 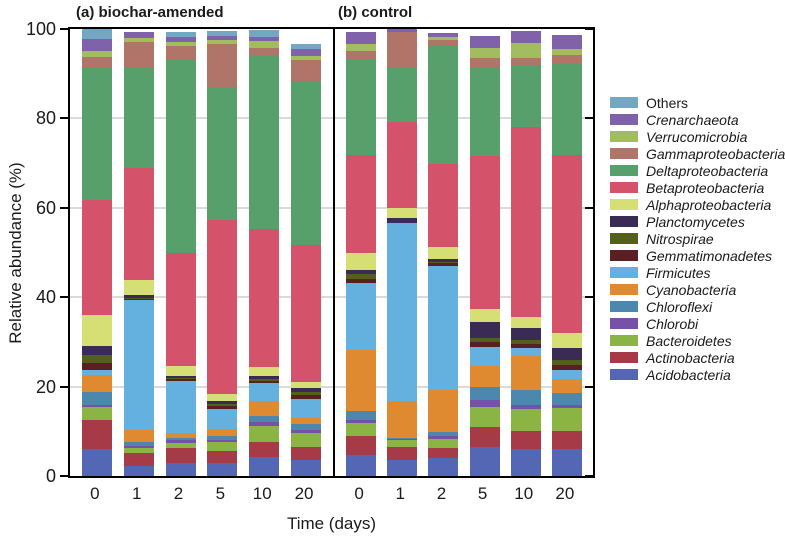 I want to click on legend-label-gemmatimonadetes: Gemmatimonadetes, so click(x=709, y=255).